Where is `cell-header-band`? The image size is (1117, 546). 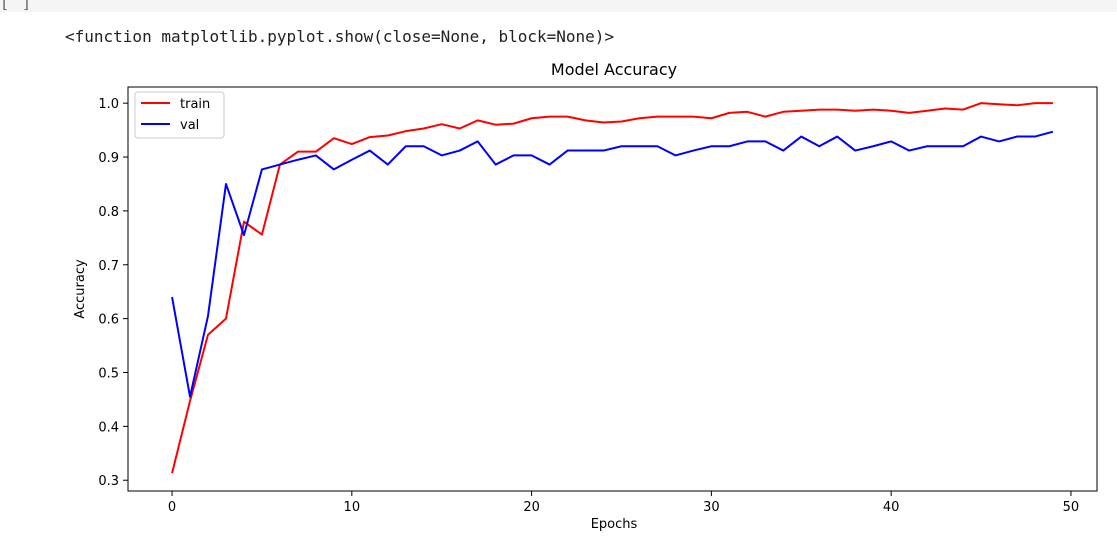
cell-header-band is located at coordinates (558, 6).